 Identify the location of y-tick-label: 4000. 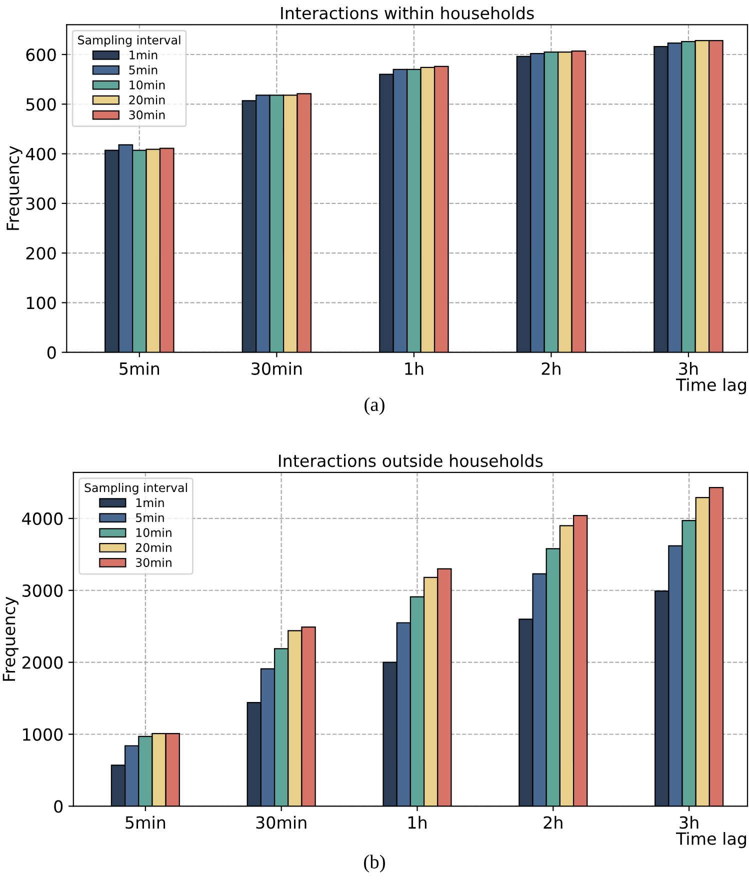
(42, 519).